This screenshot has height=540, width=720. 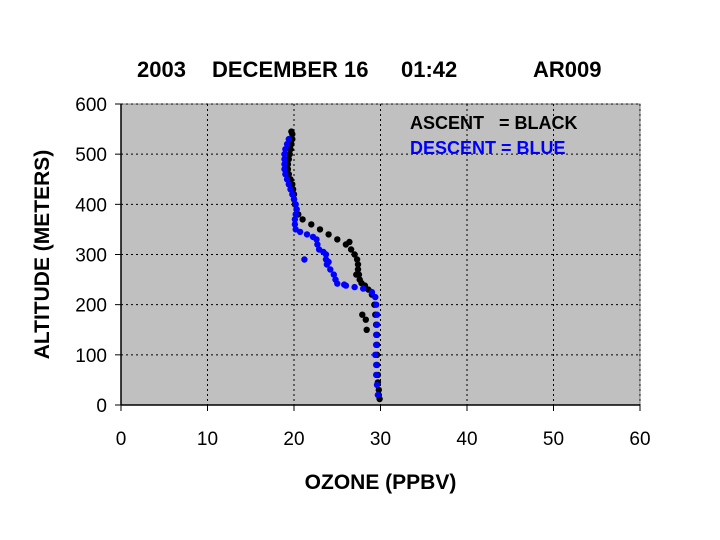 I want to click on y-tick-label: 100, so click(x=91, y=356).